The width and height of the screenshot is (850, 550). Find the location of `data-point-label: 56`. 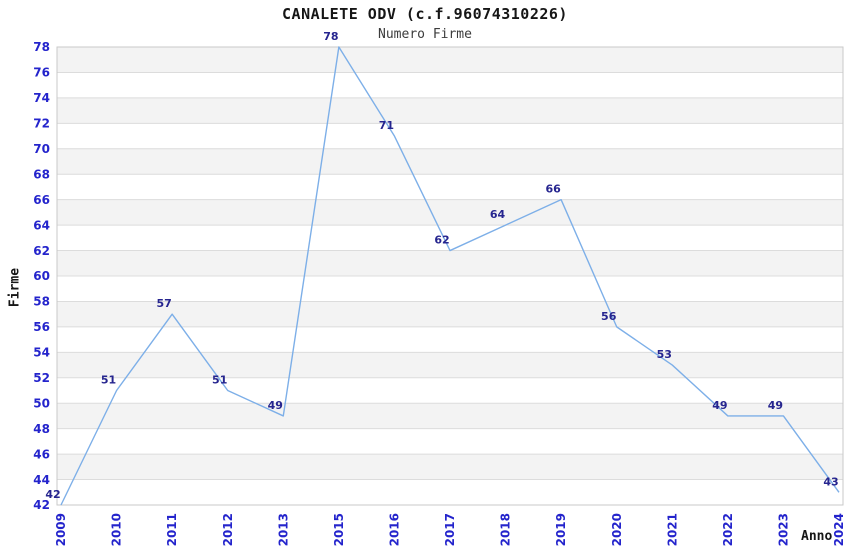

data-point-label: 56 is located at coordinates (609, 316).